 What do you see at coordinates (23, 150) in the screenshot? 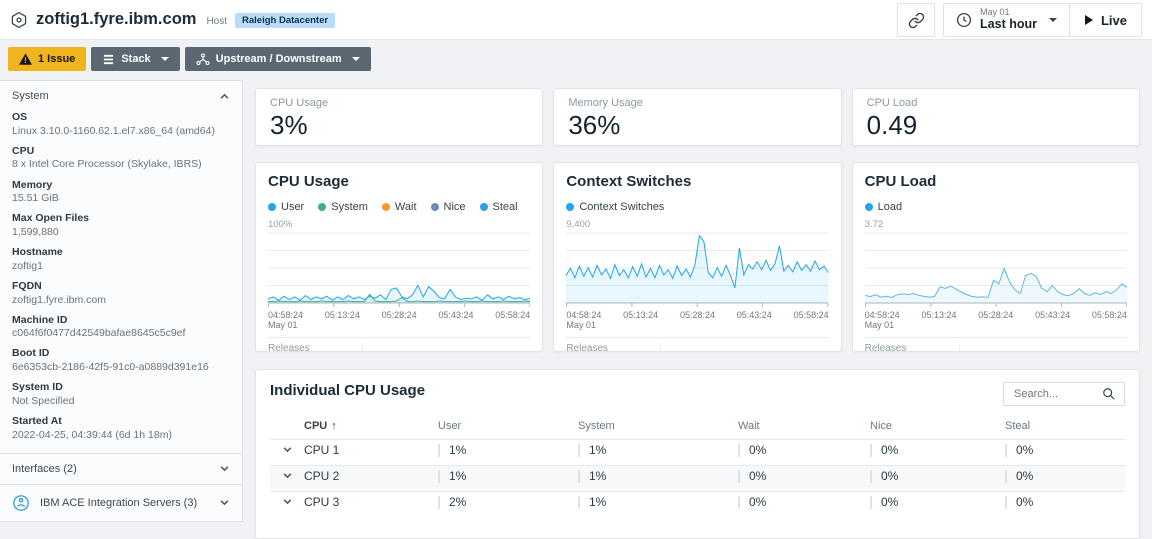
I see `sidebar-field-label: CPU` at bounding box center [23, 150].